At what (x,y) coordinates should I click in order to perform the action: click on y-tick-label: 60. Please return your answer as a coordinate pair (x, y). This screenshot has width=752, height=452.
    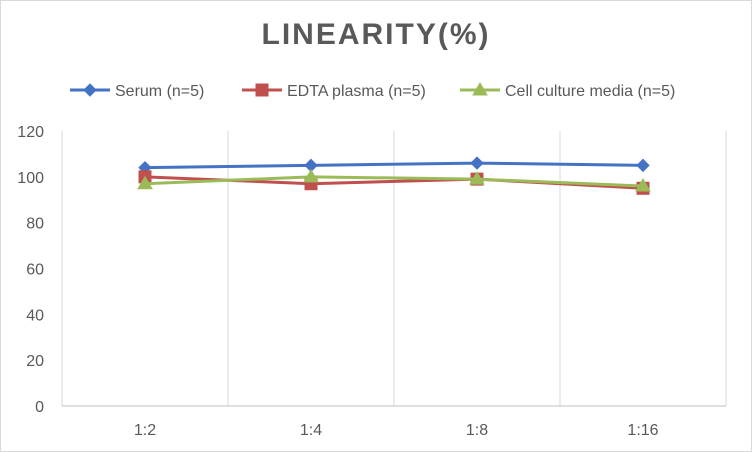
    Looking at the image, I should click on (35, 270).